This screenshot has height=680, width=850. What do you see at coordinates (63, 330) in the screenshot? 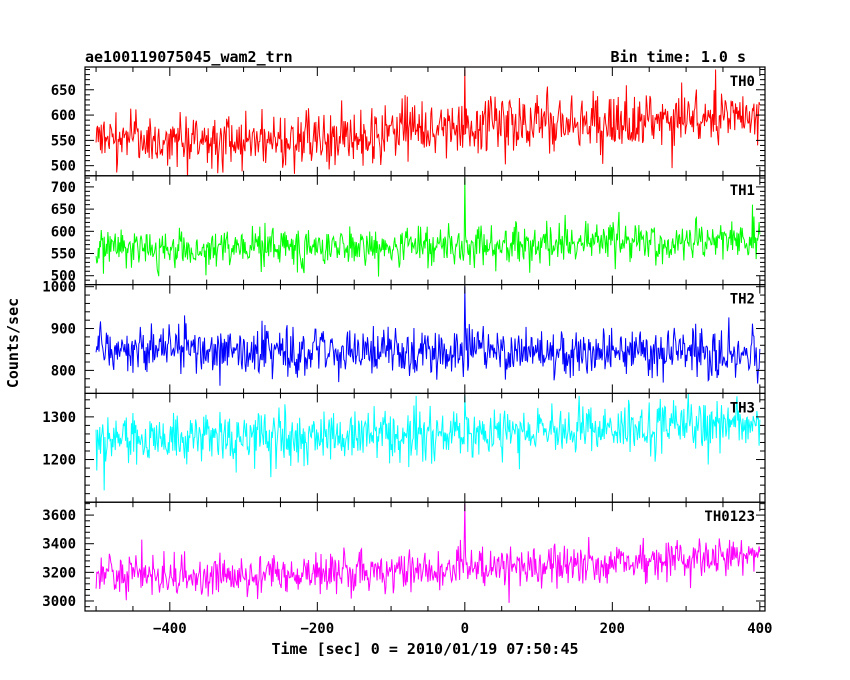
I see `y-tick-label: 900` at bounding box center [63, 330].